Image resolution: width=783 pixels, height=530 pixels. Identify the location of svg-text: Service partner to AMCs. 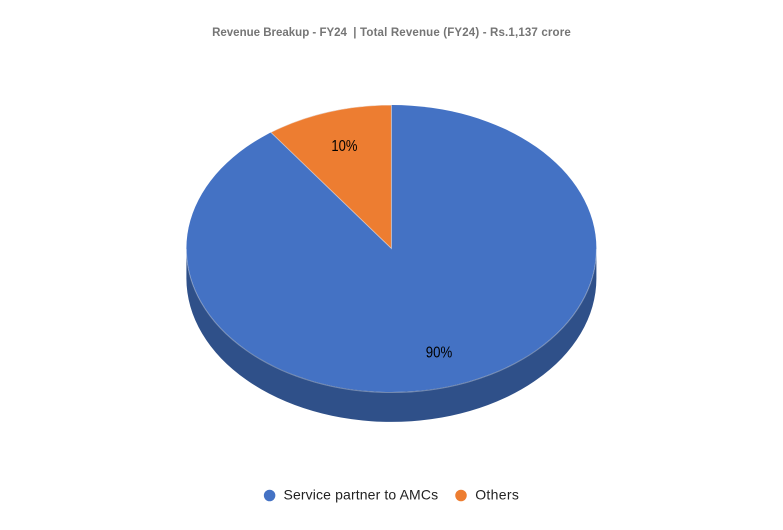
(361, 495).